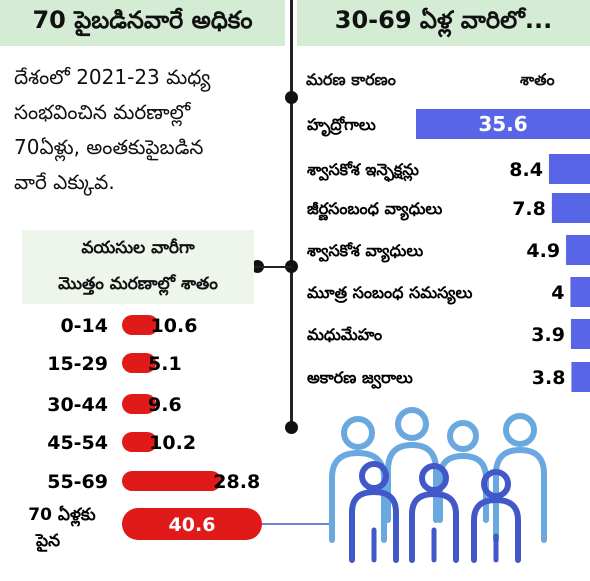 This screenshot has width=590, height=581. Describe the element at coordinates (549, 378) in the screenshot. I see `cause-value: 3.8` at that location.